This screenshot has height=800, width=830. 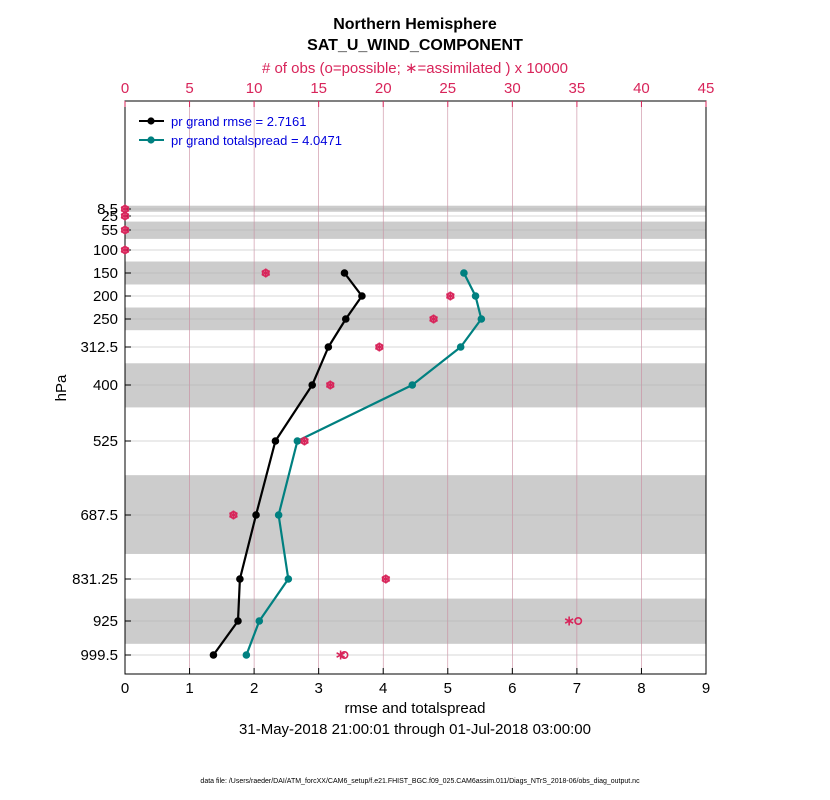 I want to click on top-tick-label: 40, so click(x=641, y=88).